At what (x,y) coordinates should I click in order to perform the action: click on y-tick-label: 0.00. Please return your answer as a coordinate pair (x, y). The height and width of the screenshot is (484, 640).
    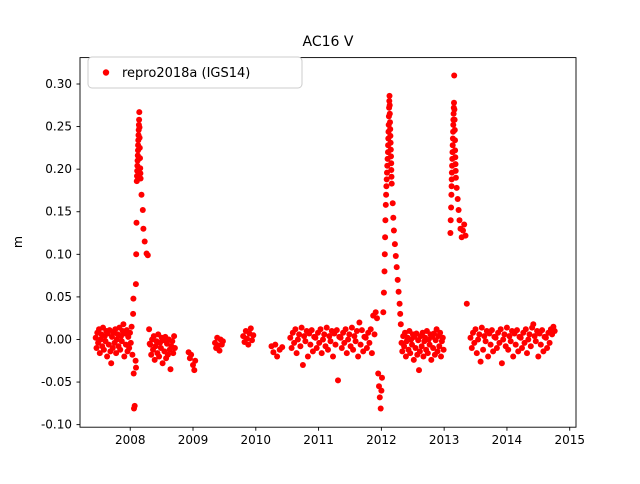
    Looking at the image, I should click on (58, 339).